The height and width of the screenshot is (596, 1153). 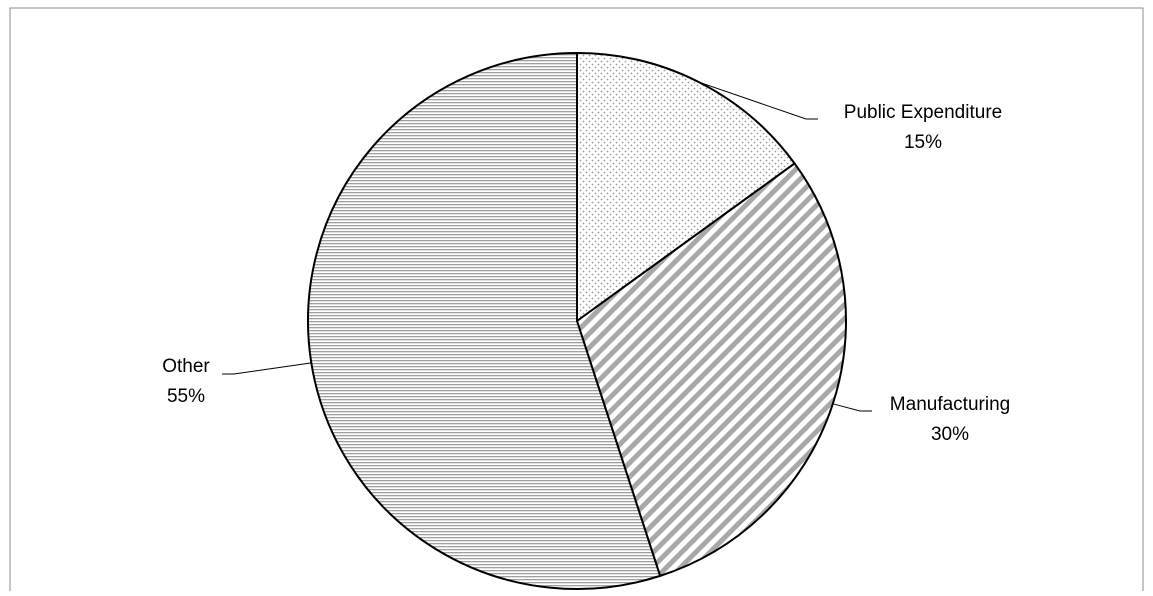 I want to click on leader-line-other, so click(x=267, y=368).